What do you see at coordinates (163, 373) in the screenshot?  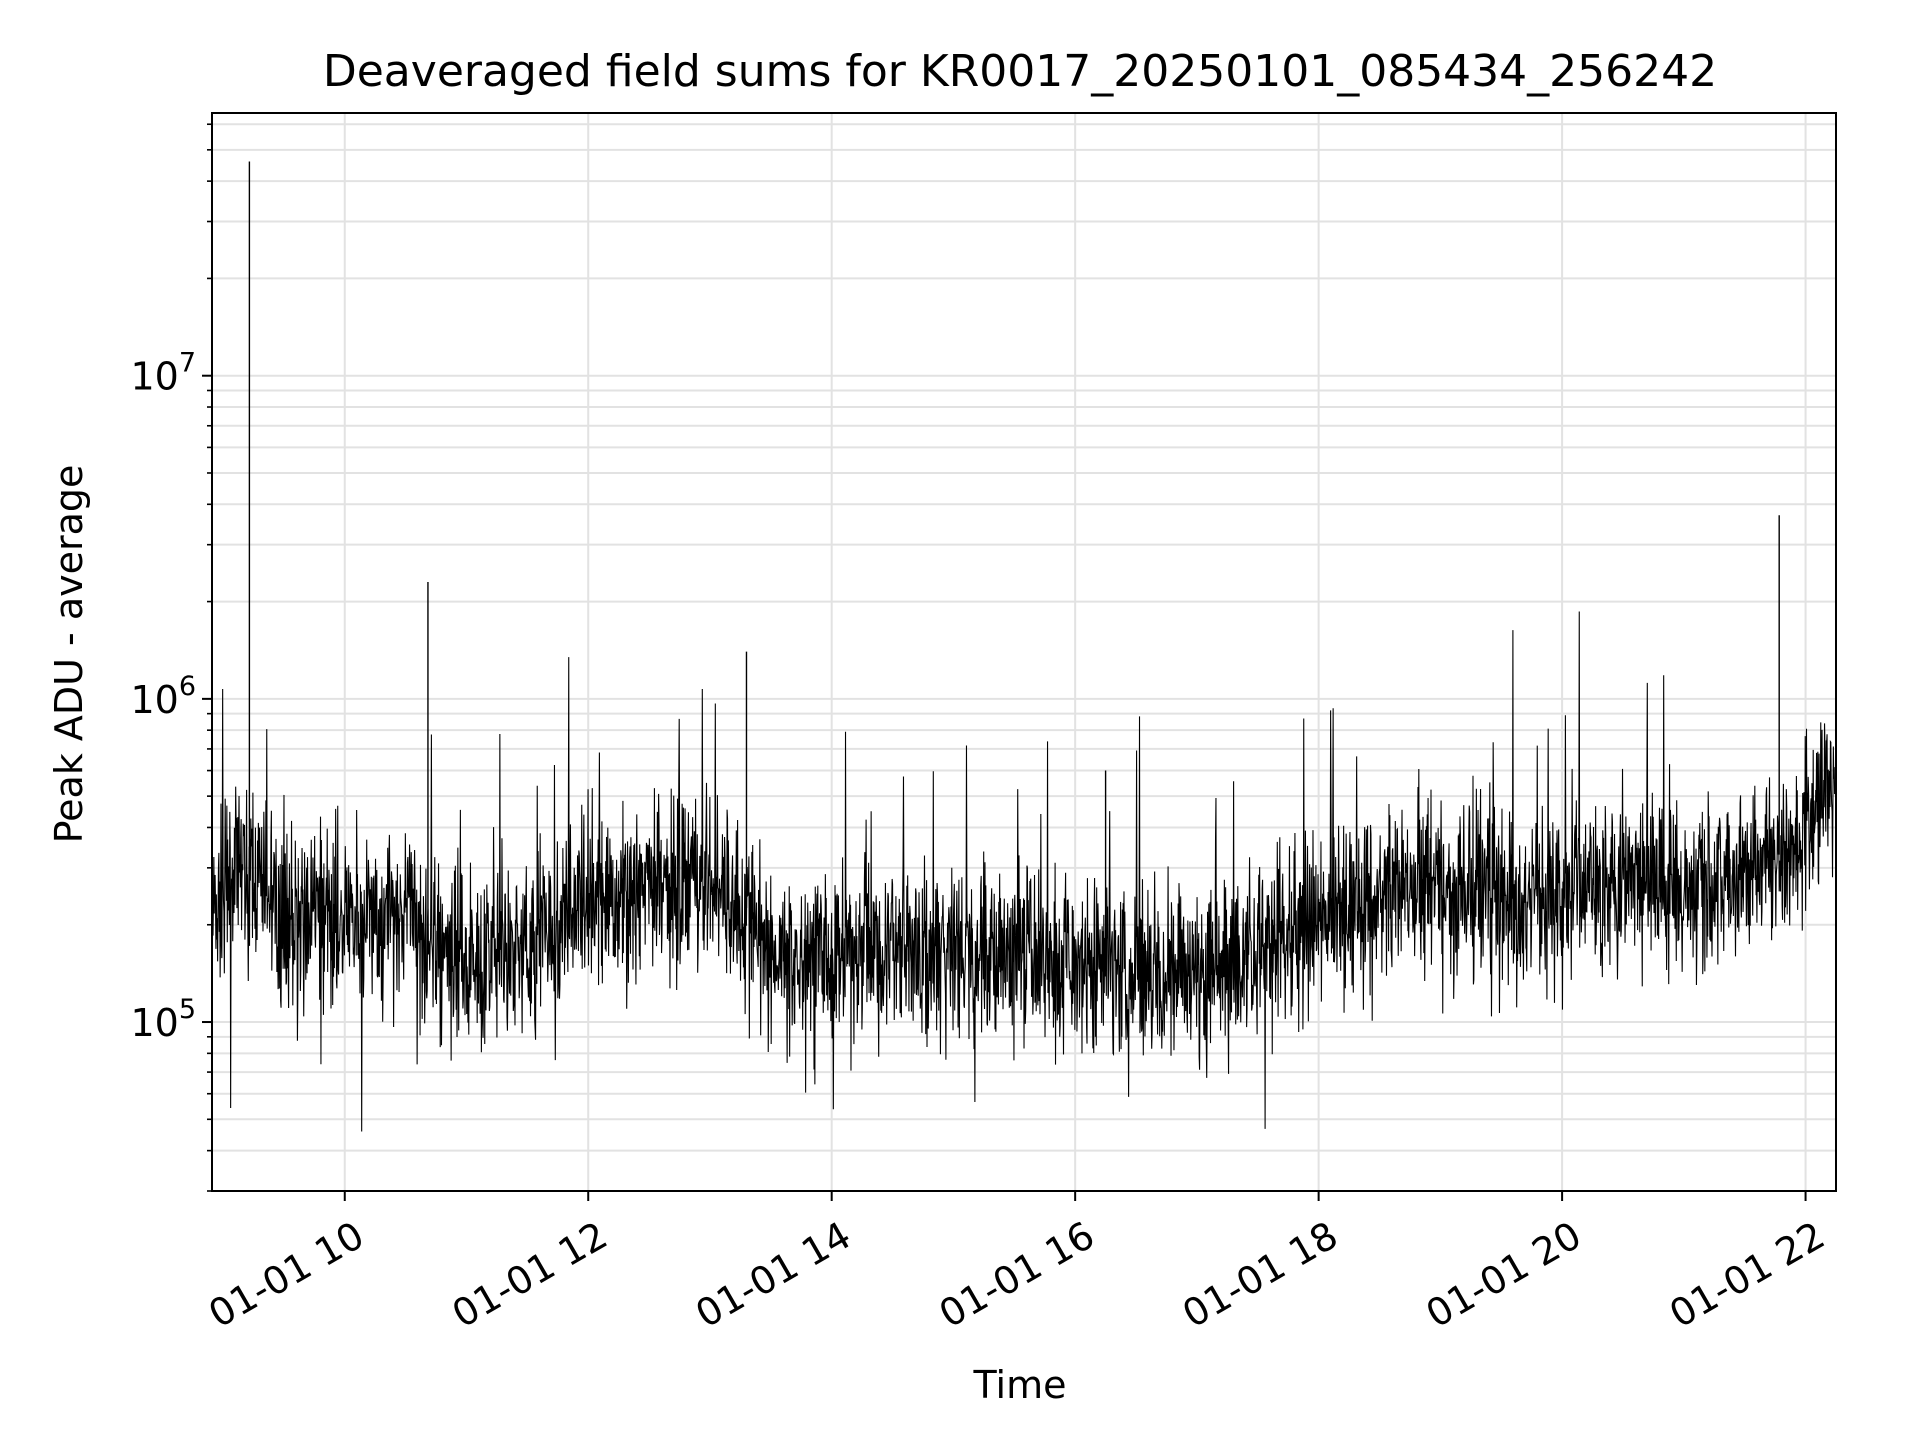 I see `y-tick-label: 10⁷` at bounding box center [163, 373].